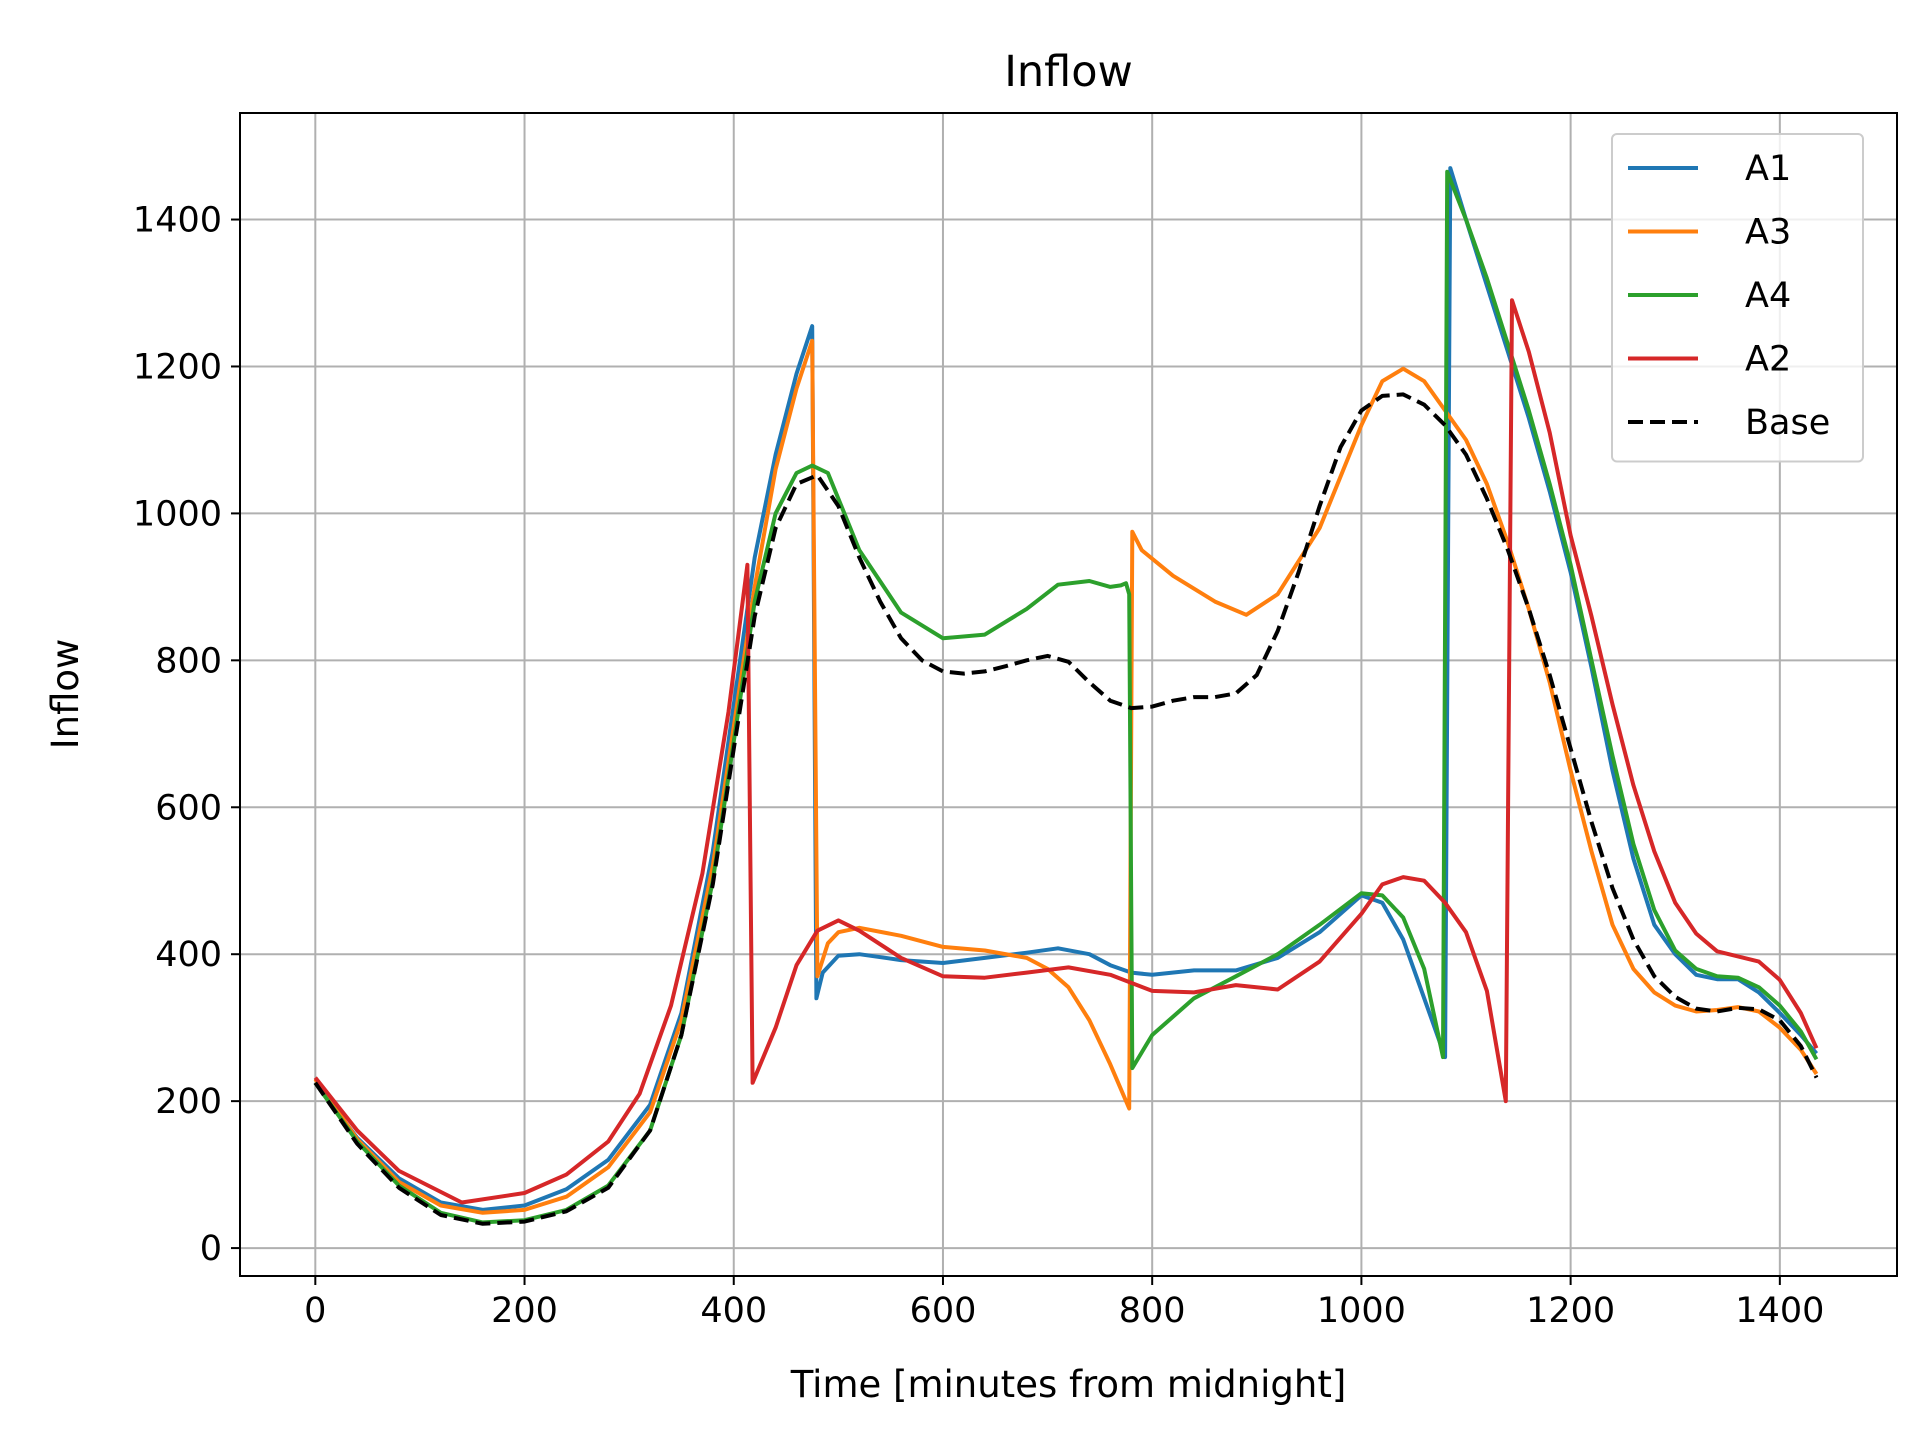 Image resolution: width=1920 pixels, height=1440 pixels. I want to click on x-tick-label: 200, so click(524, 1311).